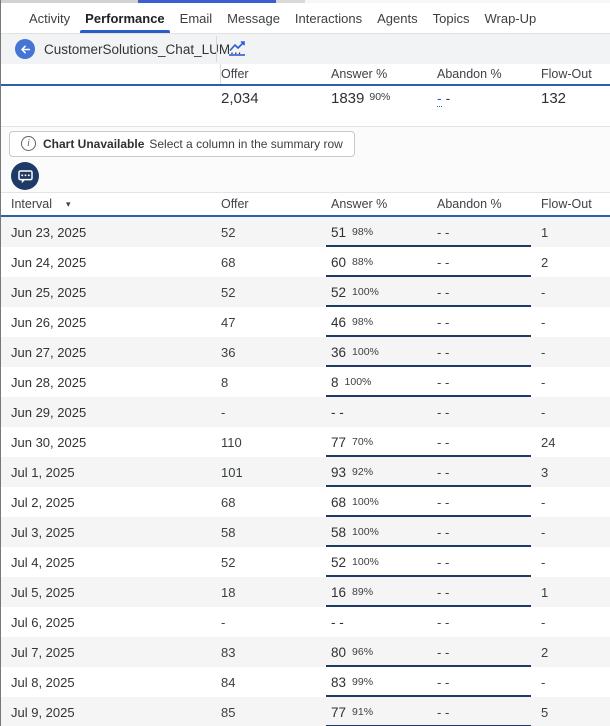 This screenshot has width=610, height=726. What do you see at coordinates (339, 262) in the screenshot?
I see `answer-value: 60` at bounding box center [339, 262].